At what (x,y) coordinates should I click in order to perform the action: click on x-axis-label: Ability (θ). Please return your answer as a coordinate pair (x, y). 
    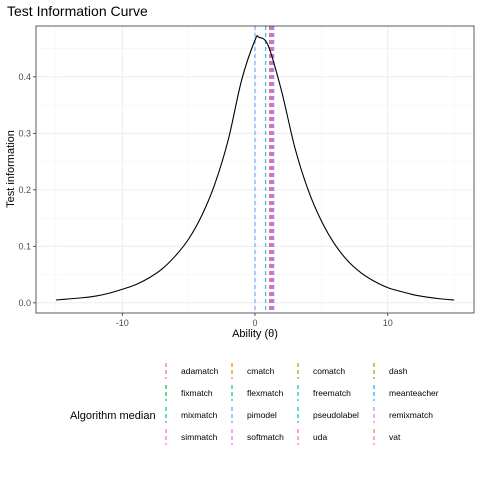
    Looking at the image, I should click on (255, 334).